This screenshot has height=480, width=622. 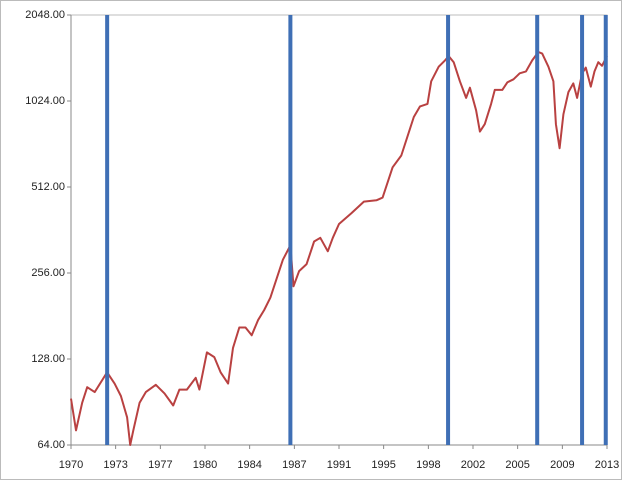 What do you see at coordinates (294, 465) in the screenshot?
I see `x-tick-label: 1987` at bounding box center [294, 465].